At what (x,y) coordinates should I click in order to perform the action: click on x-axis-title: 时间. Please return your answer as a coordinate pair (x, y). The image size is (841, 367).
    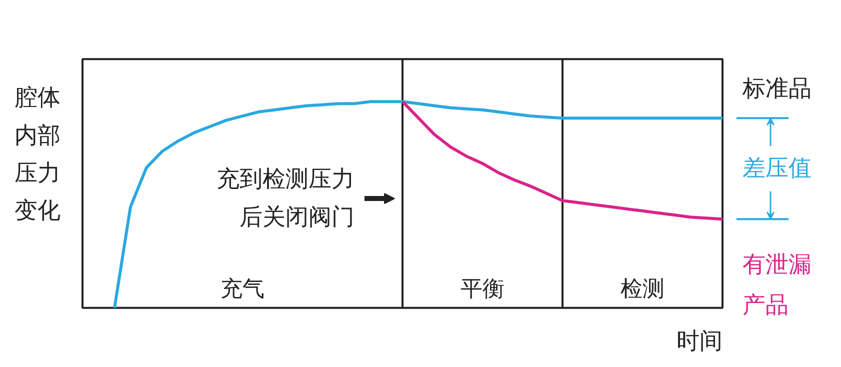
    Looking at the image, I should click on (699, 341).